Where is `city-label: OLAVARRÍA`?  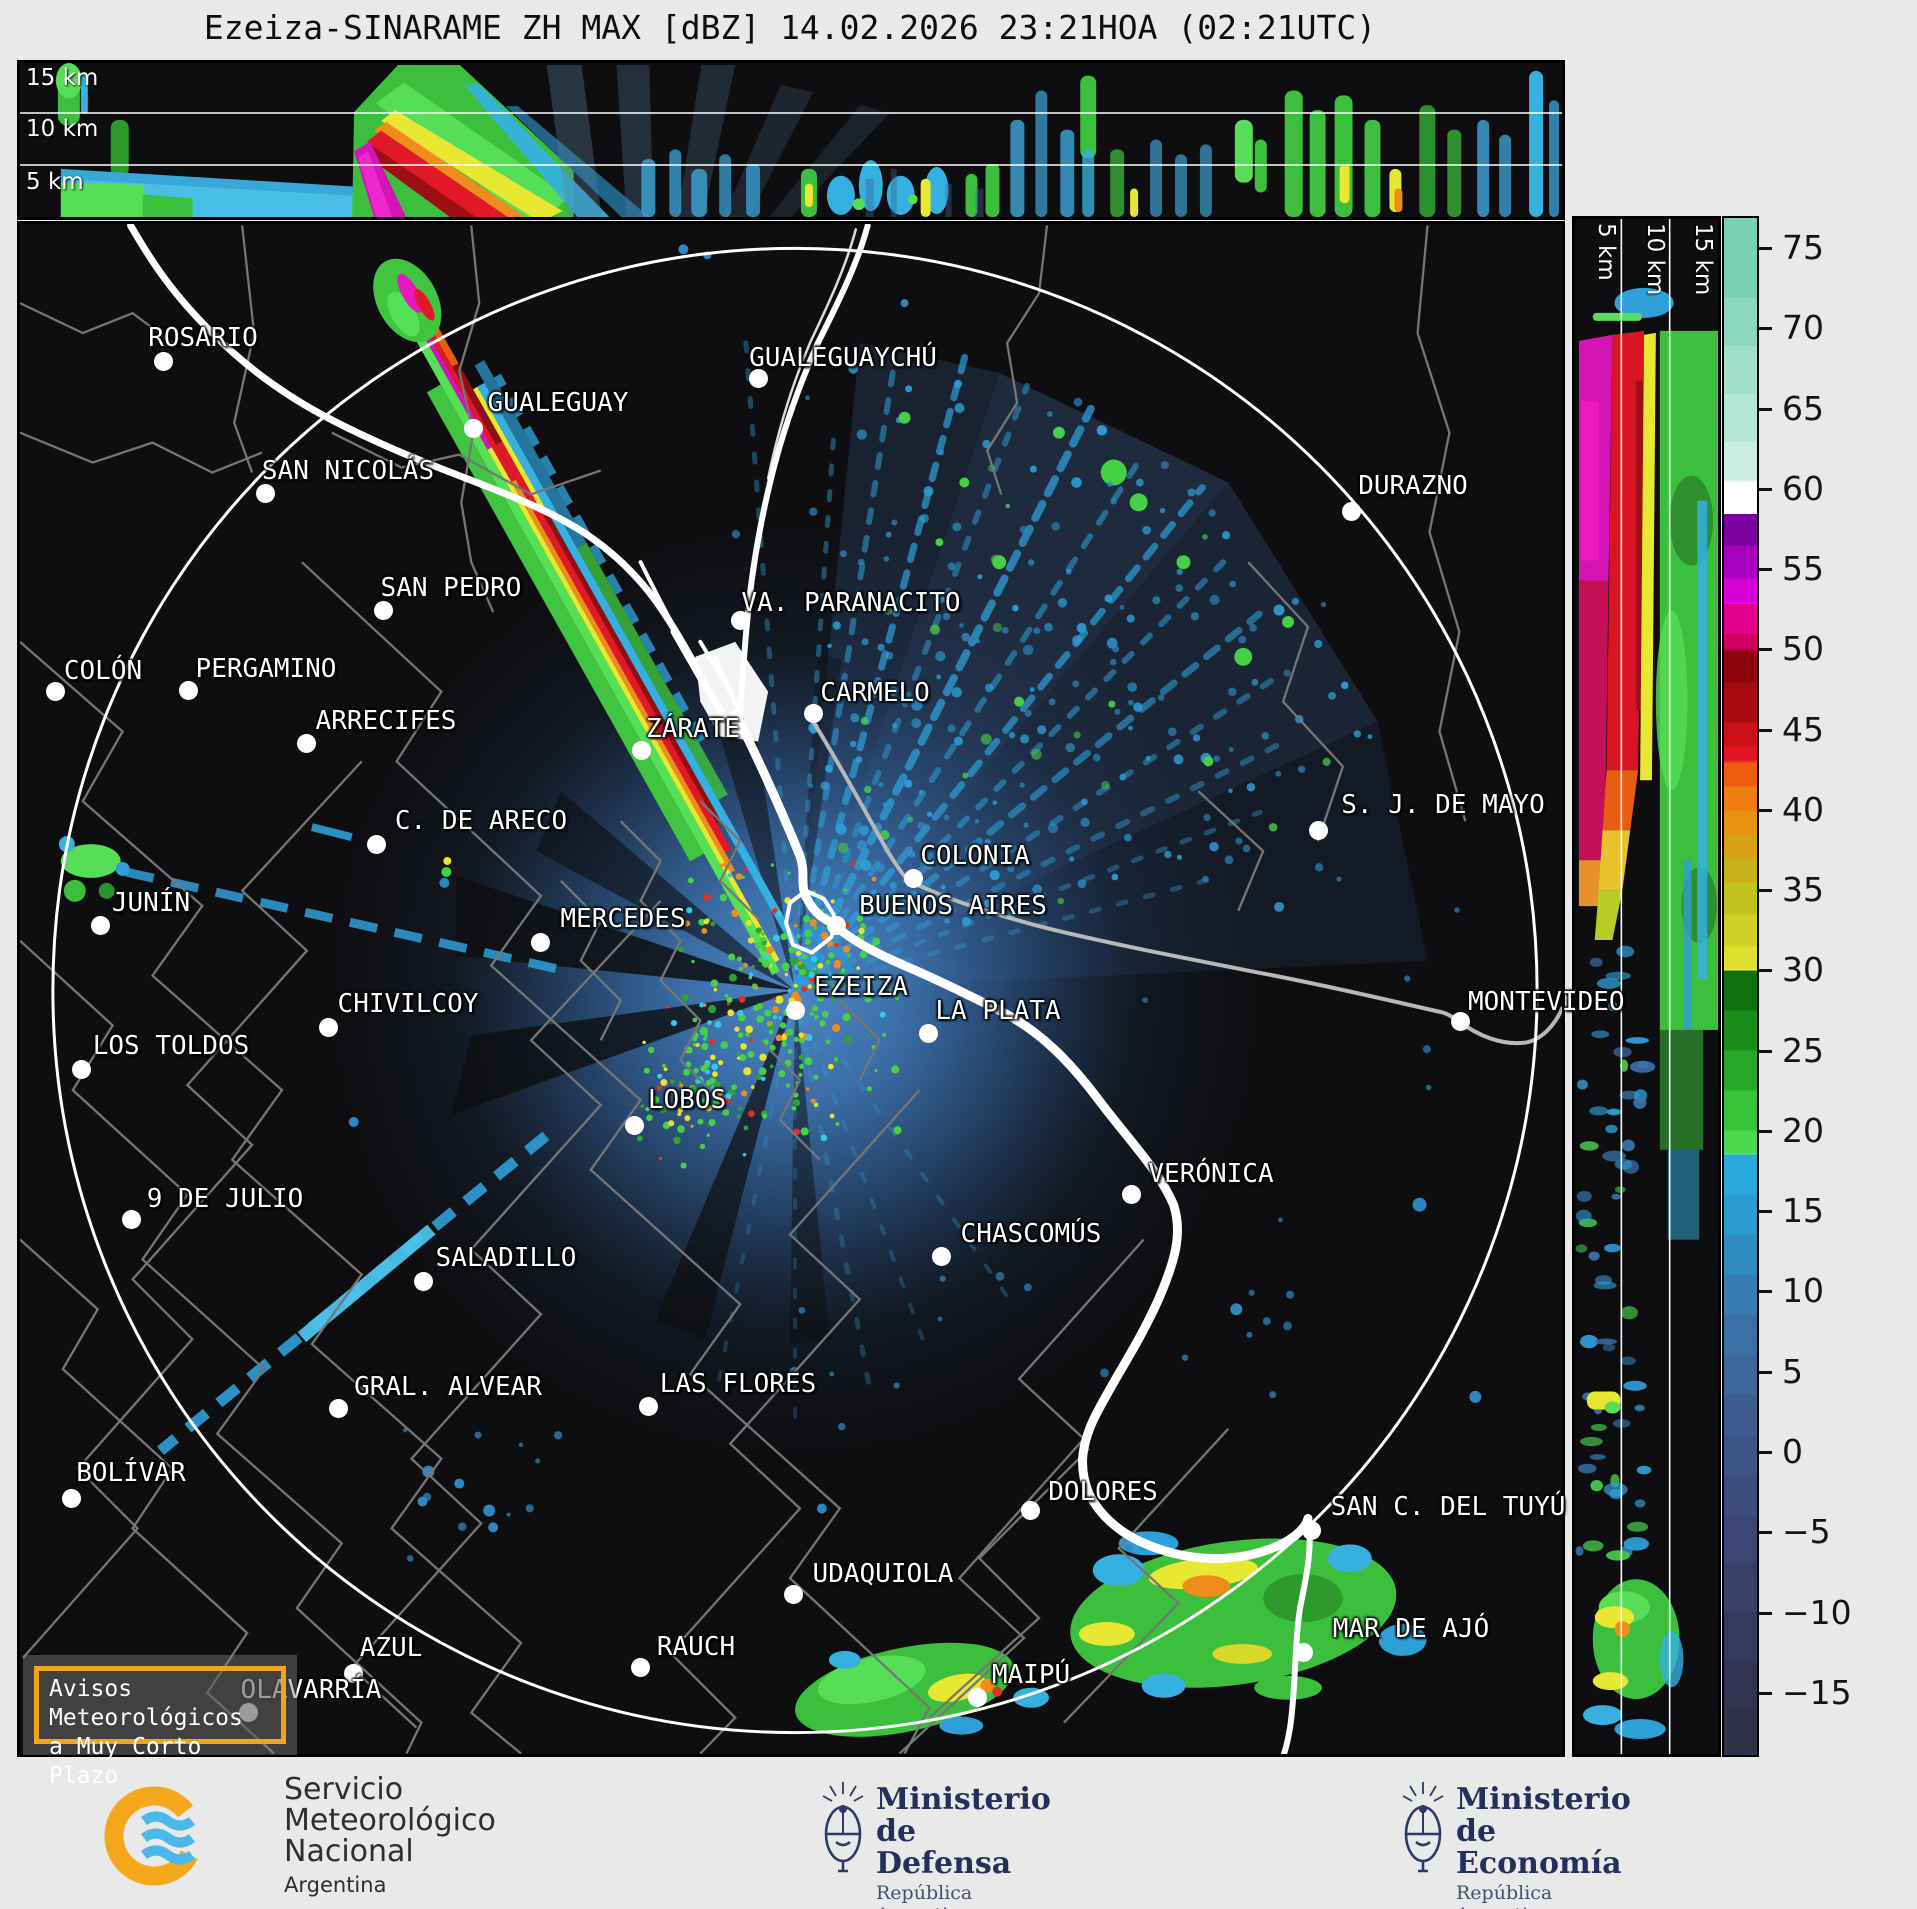 city-label: OLAVARRÍA is located at coordinates (311, 1690).